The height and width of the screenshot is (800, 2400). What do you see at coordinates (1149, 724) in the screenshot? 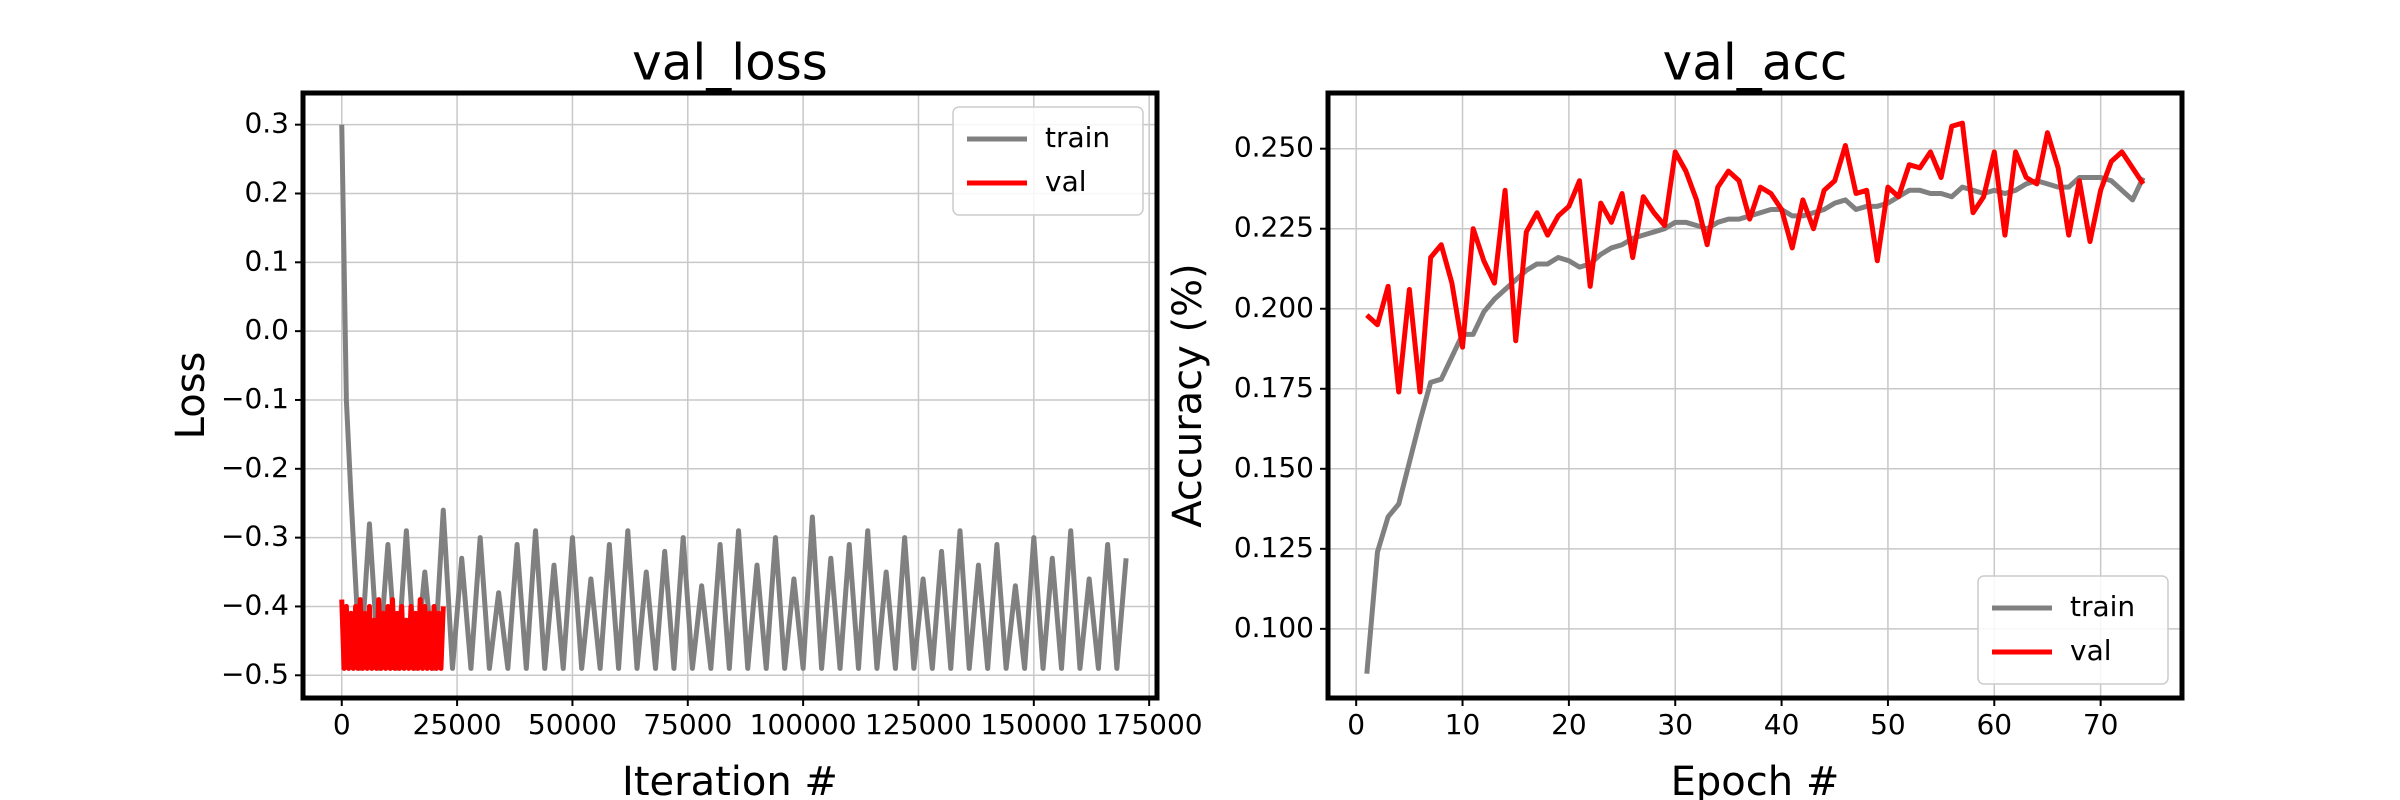
I see `x-tick-label: 175000` at bounding box center [1149, 724].